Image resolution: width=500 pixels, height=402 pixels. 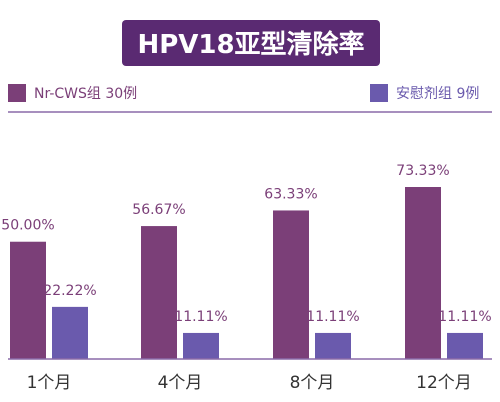 I want to click on x-tick-label-4: 12个月, so click(x=444, y=383).